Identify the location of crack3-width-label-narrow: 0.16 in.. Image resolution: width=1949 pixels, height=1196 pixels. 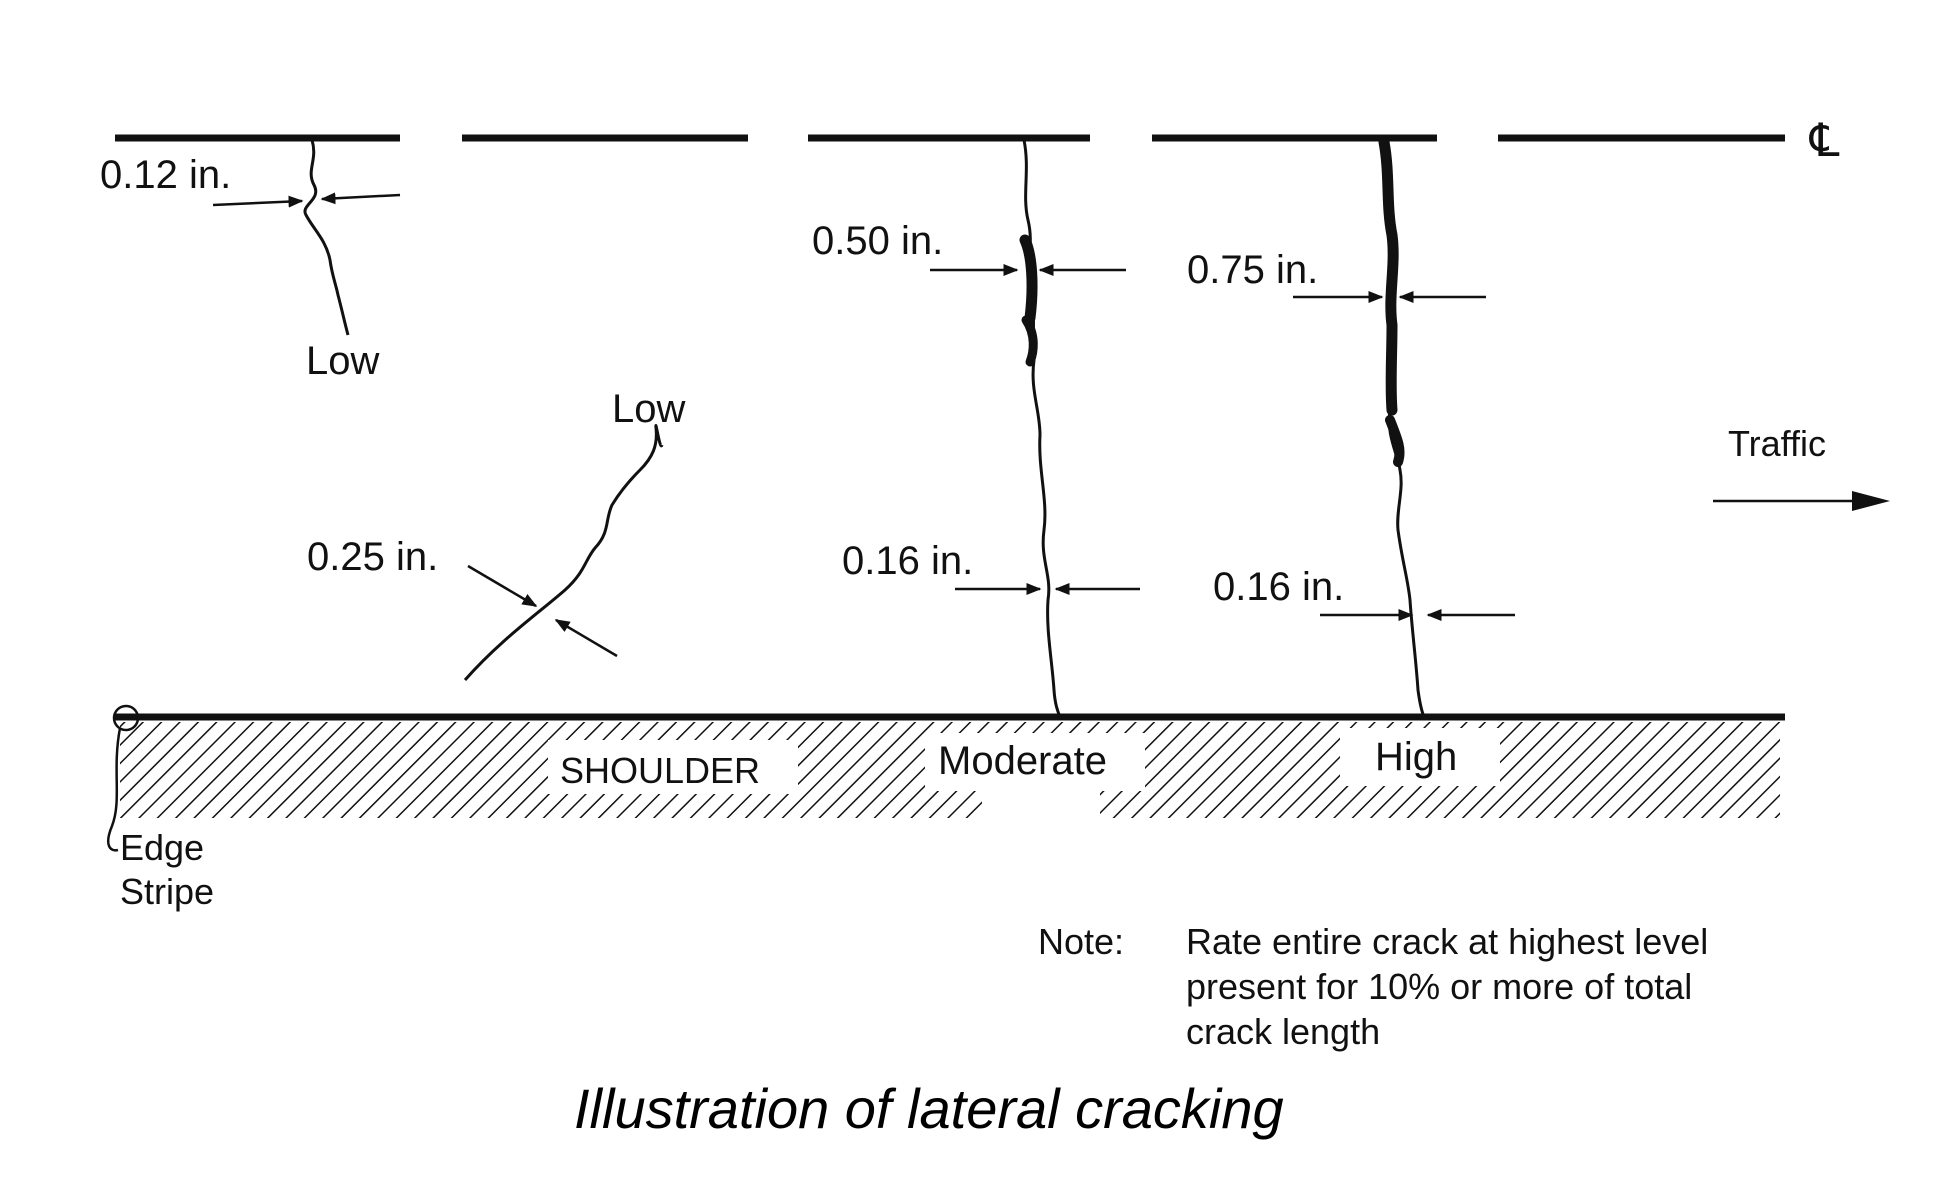
(907, 561).